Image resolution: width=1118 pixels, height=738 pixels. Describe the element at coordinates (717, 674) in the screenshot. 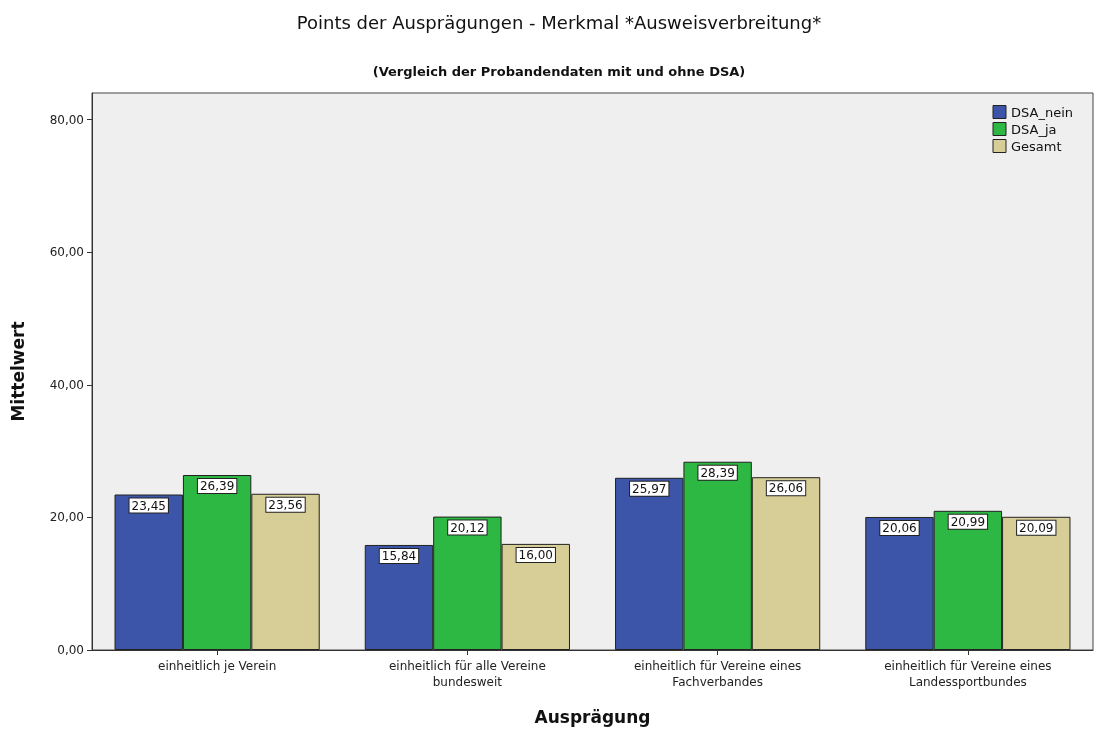

I see `x-tick-label: einheitlich für Vereine eines Fachverbandes` at that location.